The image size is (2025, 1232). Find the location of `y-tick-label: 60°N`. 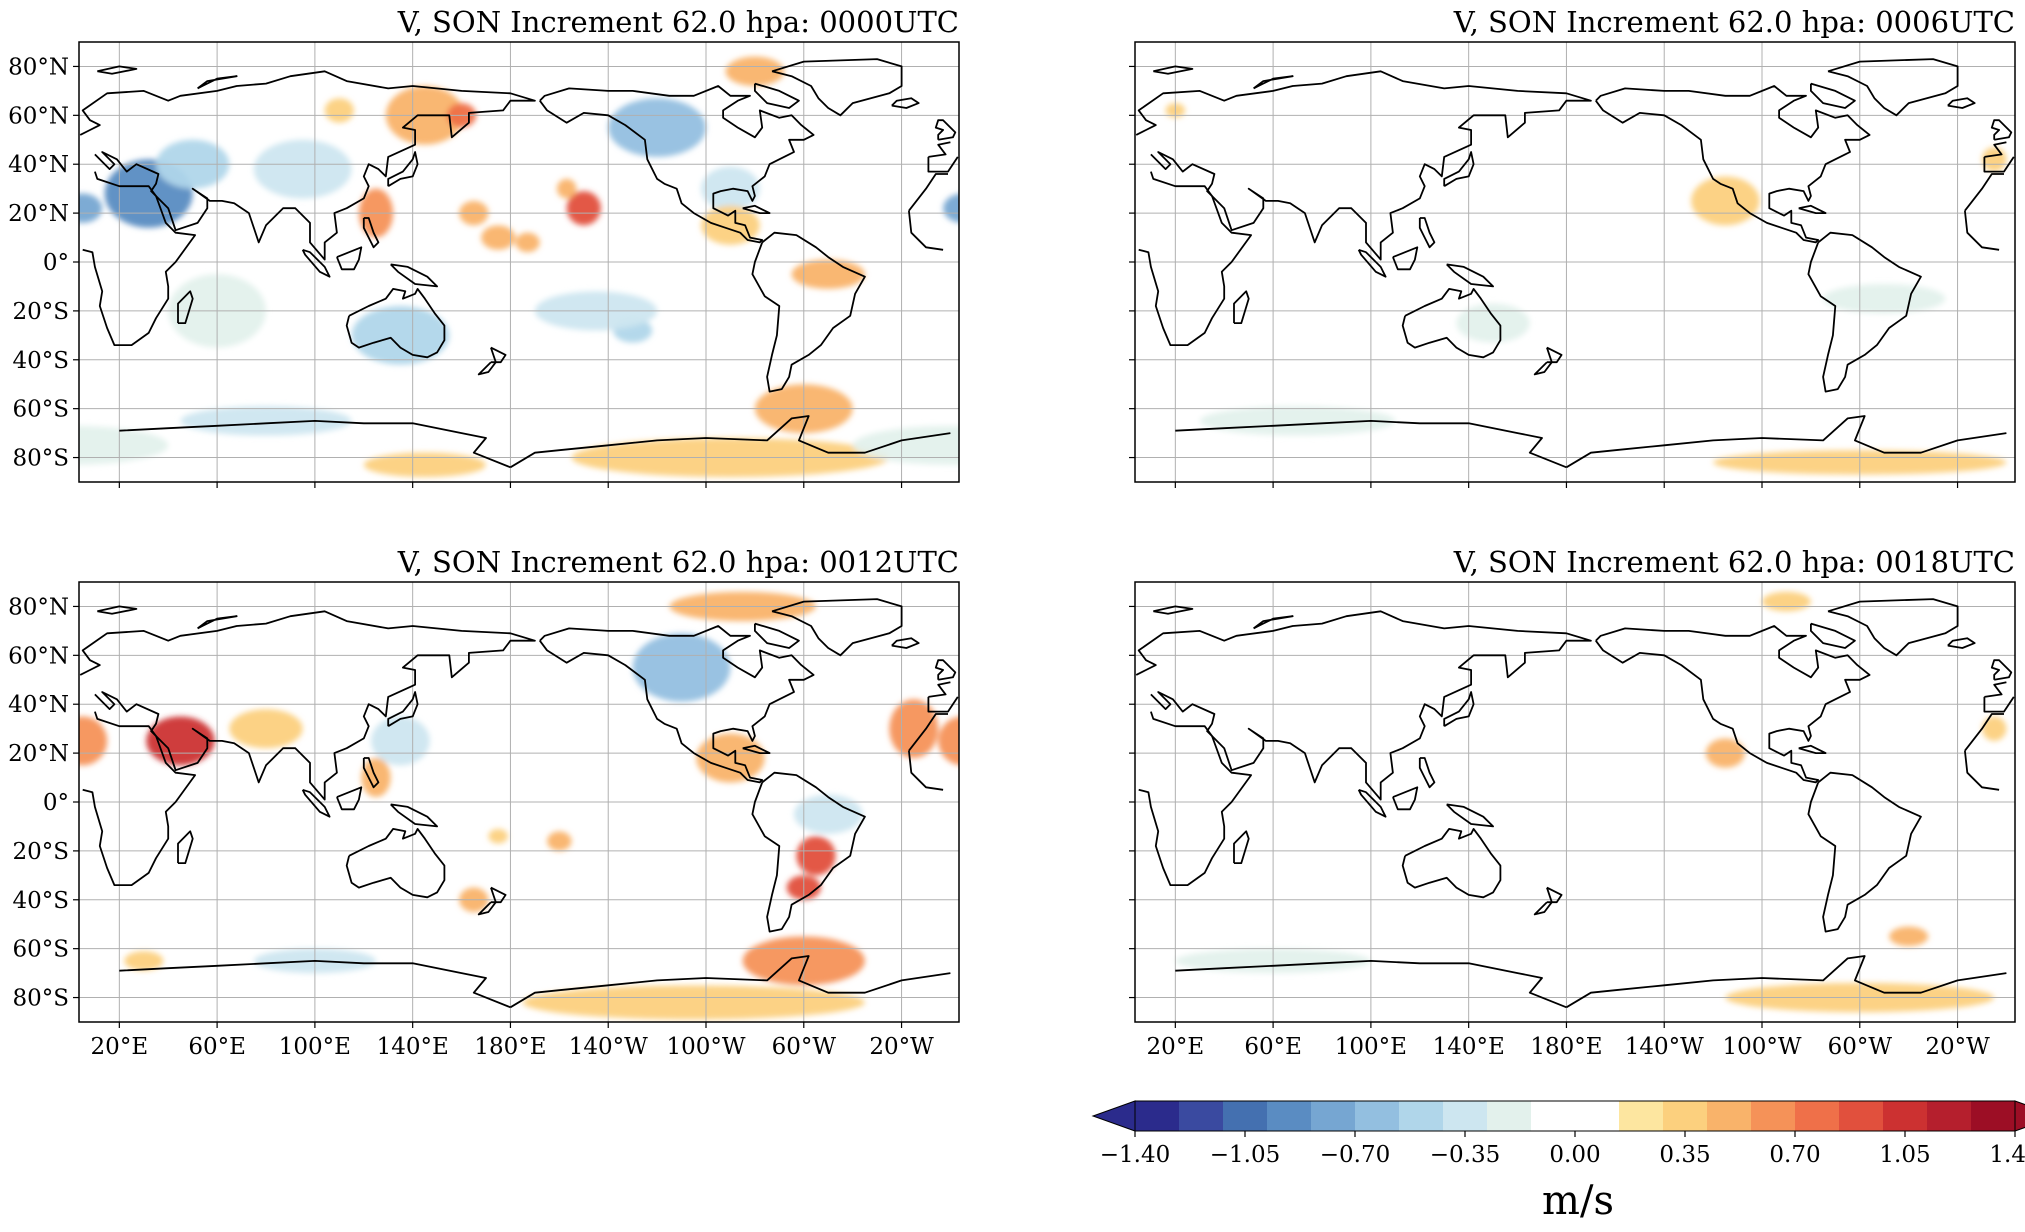

y-tick-label: 60°N is located at coordinates (38, 656).